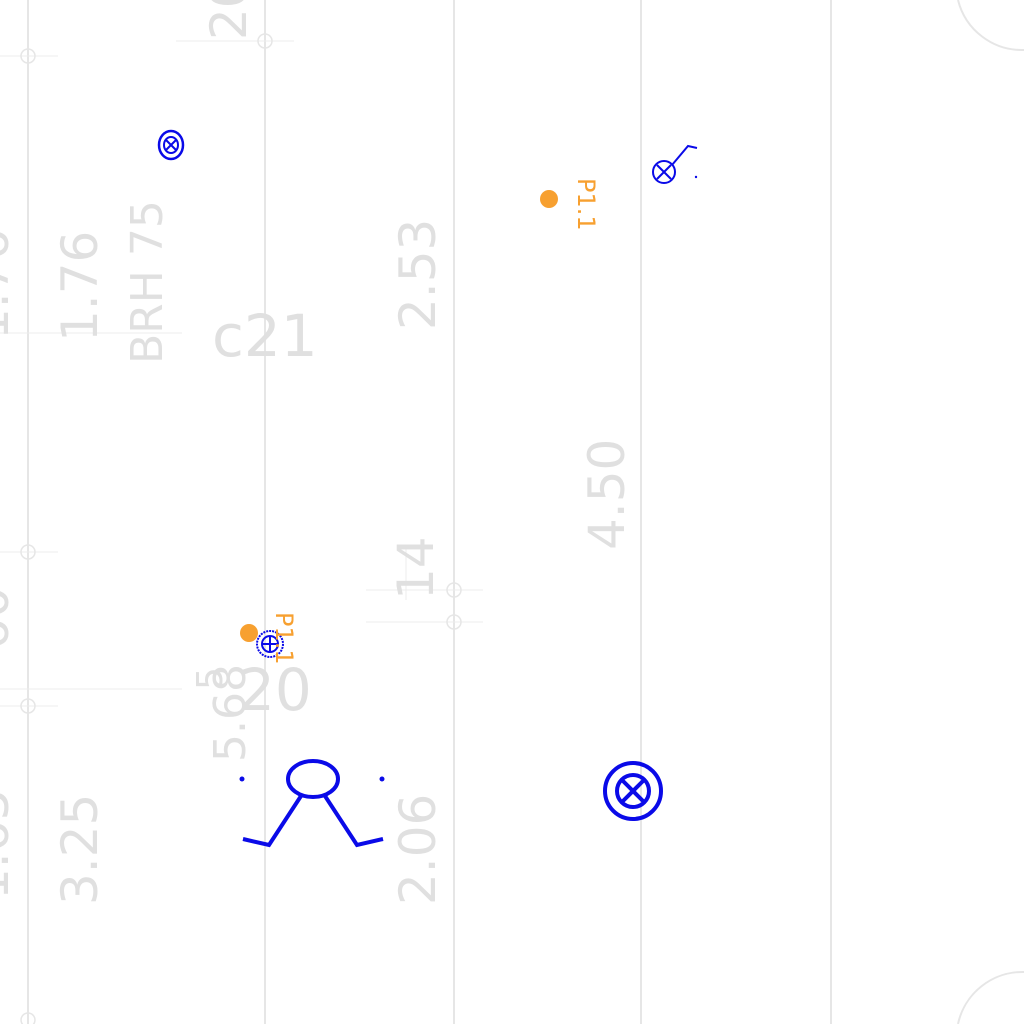  Describe the element at coordinates (265, 336) in the screenshot. I see `room-label: c21` at that location.